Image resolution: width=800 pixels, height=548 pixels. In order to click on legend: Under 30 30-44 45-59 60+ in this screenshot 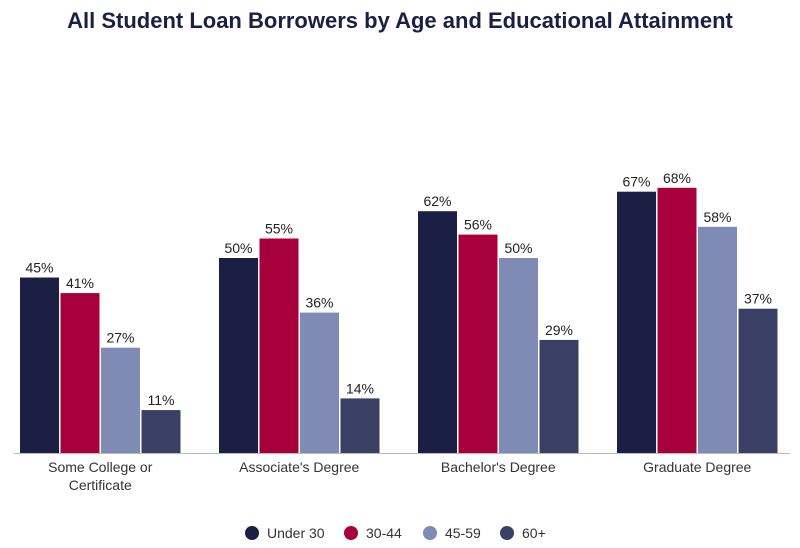, I will do `click(395, 533)`.